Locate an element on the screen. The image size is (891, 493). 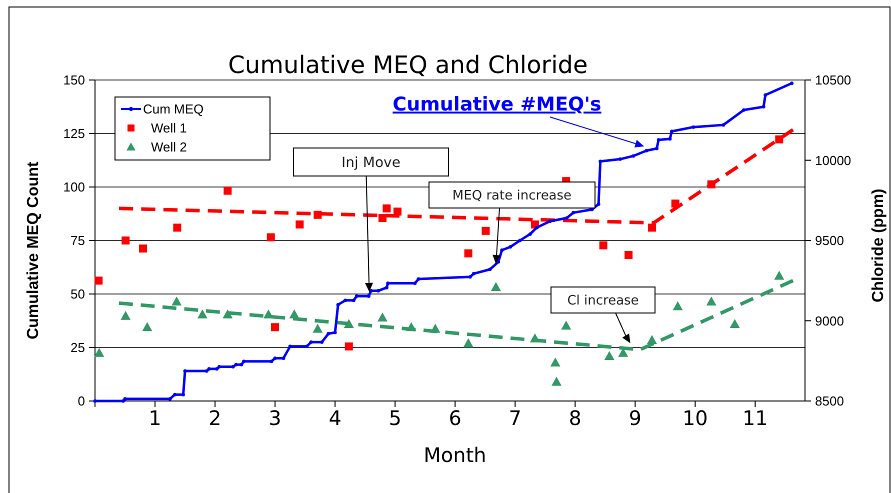
y2-axis-title: Chloride (ppm) is located at coordinates (878, 245).